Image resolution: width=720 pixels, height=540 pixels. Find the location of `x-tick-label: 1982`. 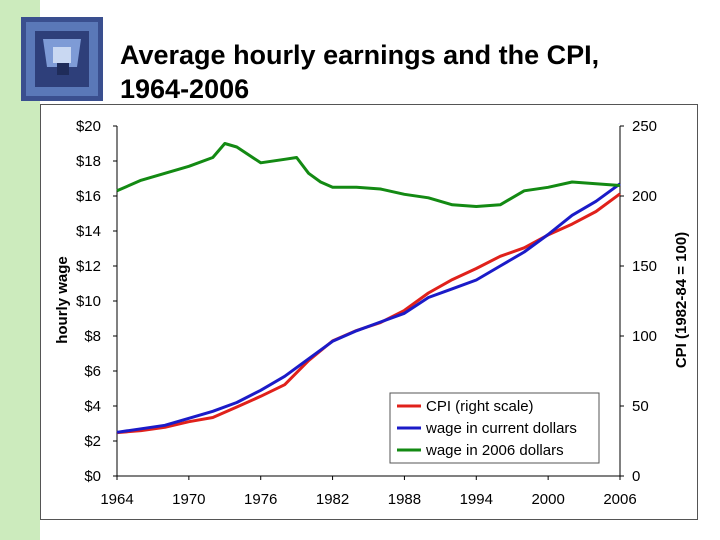

x-tick-label: 1982 is located at coordinates (332, 499).